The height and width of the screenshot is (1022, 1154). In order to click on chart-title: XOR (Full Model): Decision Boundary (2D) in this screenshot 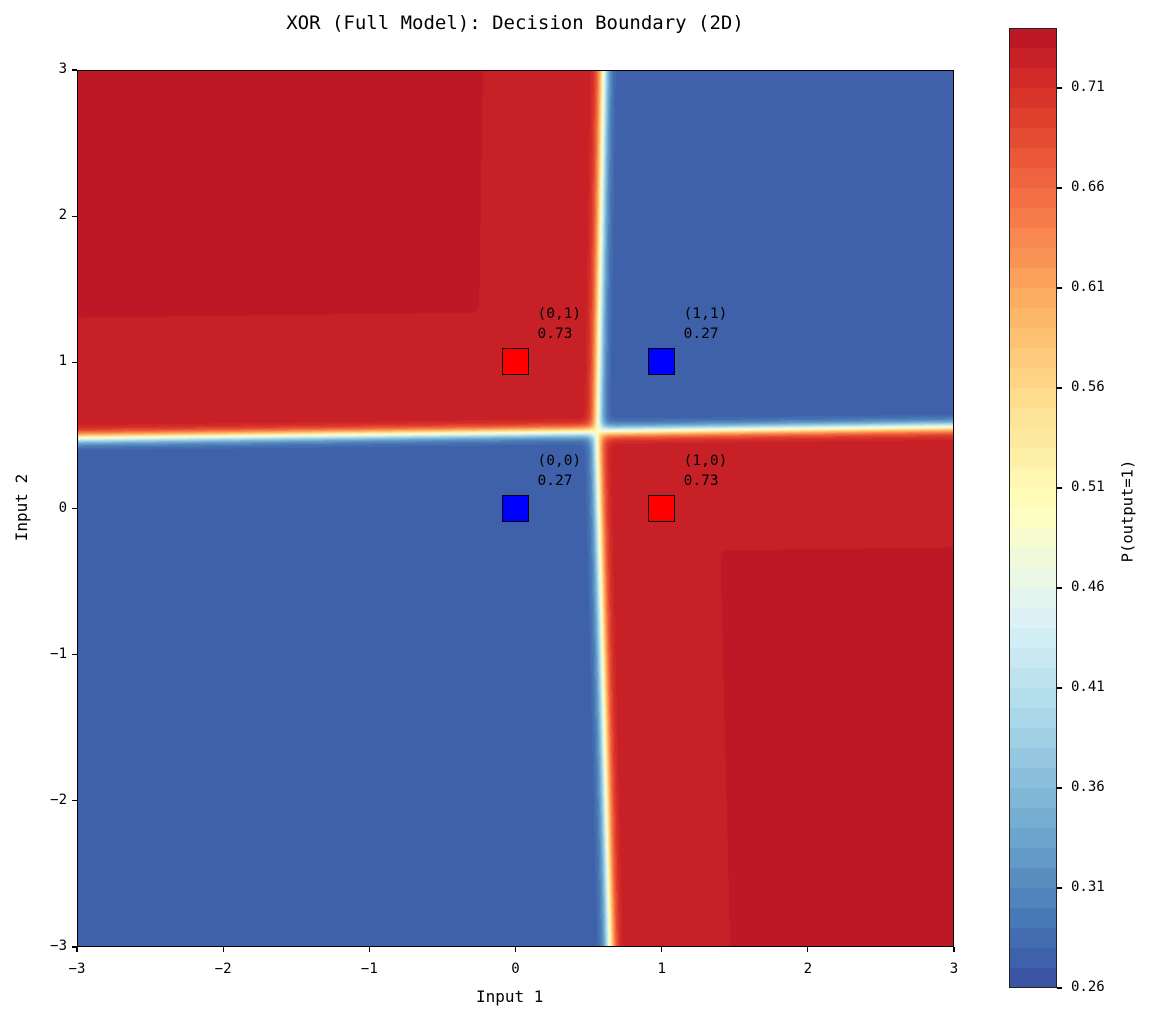, I will do `click(515, 23)`.